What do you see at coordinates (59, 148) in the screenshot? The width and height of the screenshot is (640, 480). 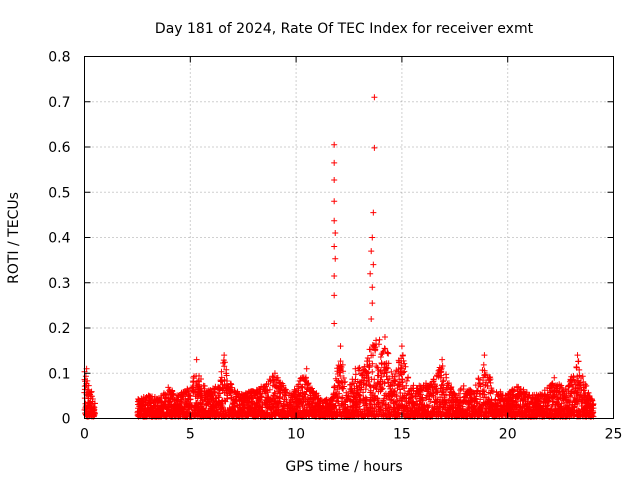 I see `y-tick-label: 0.6` at bounding box center [59, 148].